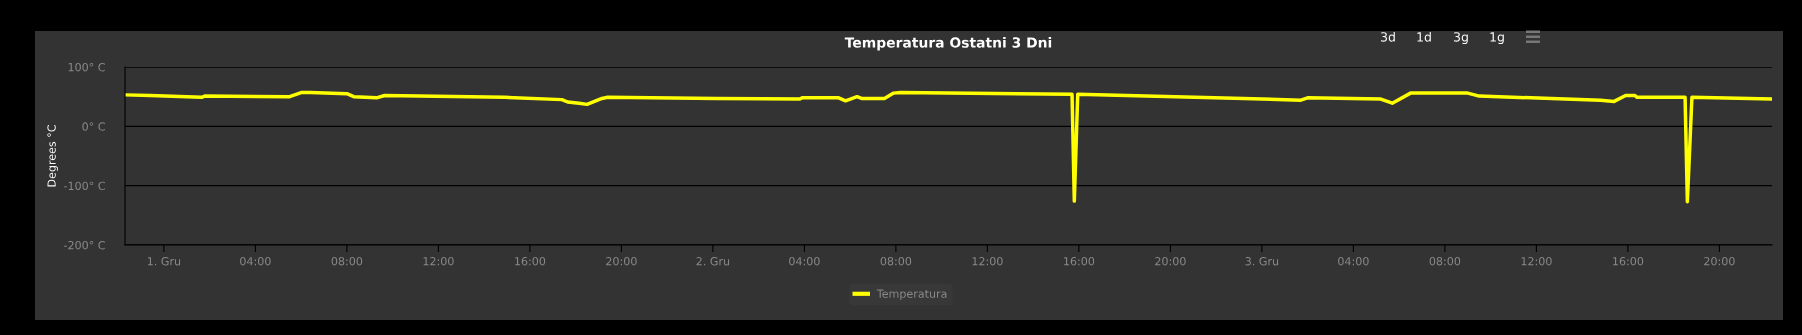 This screenshot has width=1802, height=335. What do you see at coordinates (1424, 36) in the screenshot?
I see `text: 1d` at bounding box center [1424, 36].